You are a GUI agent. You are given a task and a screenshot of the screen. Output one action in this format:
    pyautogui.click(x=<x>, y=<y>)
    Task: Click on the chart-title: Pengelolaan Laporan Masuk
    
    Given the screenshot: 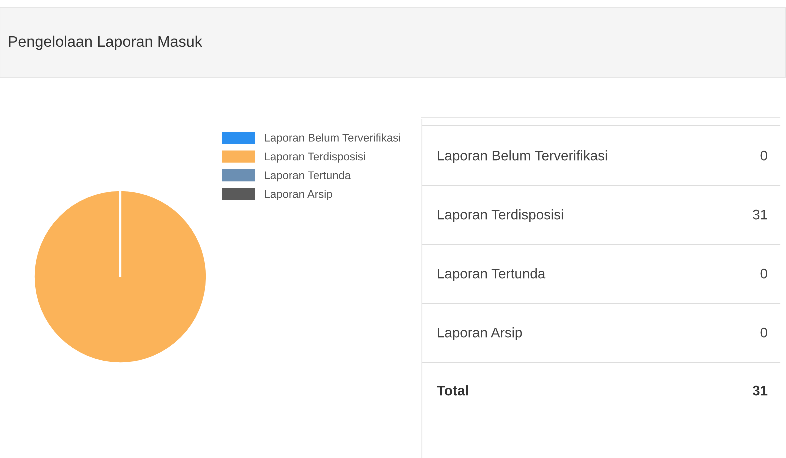 What is the action you would take?
    pyautogui.click(x=106, y=43)
    